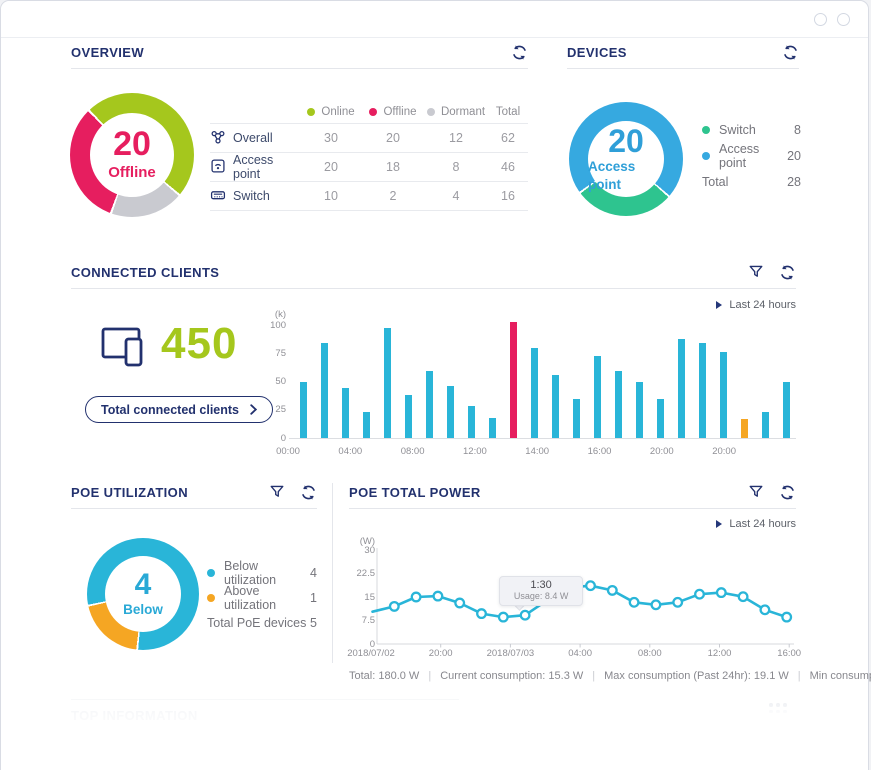 This screenshot has width=871, height=770. What do you see at coordinates (288, 451) in the screenshot?
I see `x-tick-label: 00:00` at bounding box center [288, 451].